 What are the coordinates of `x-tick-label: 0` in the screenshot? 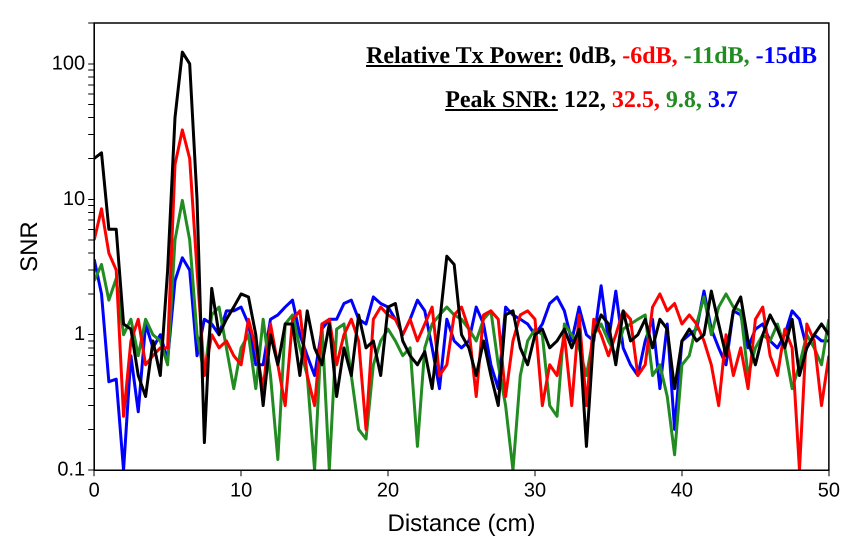 It's located at (94, 491).